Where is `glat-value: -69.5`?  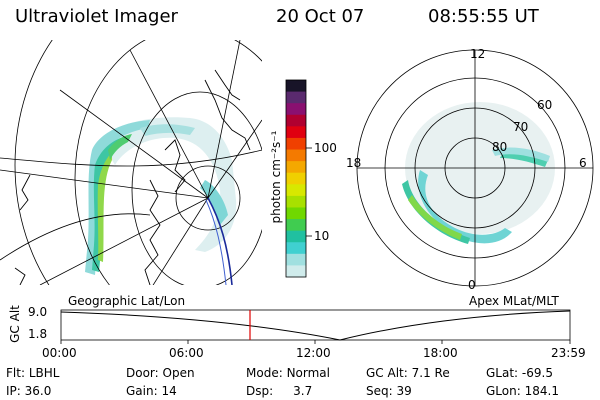 glat-value: -69.5 is located at coordinates (537, 373).